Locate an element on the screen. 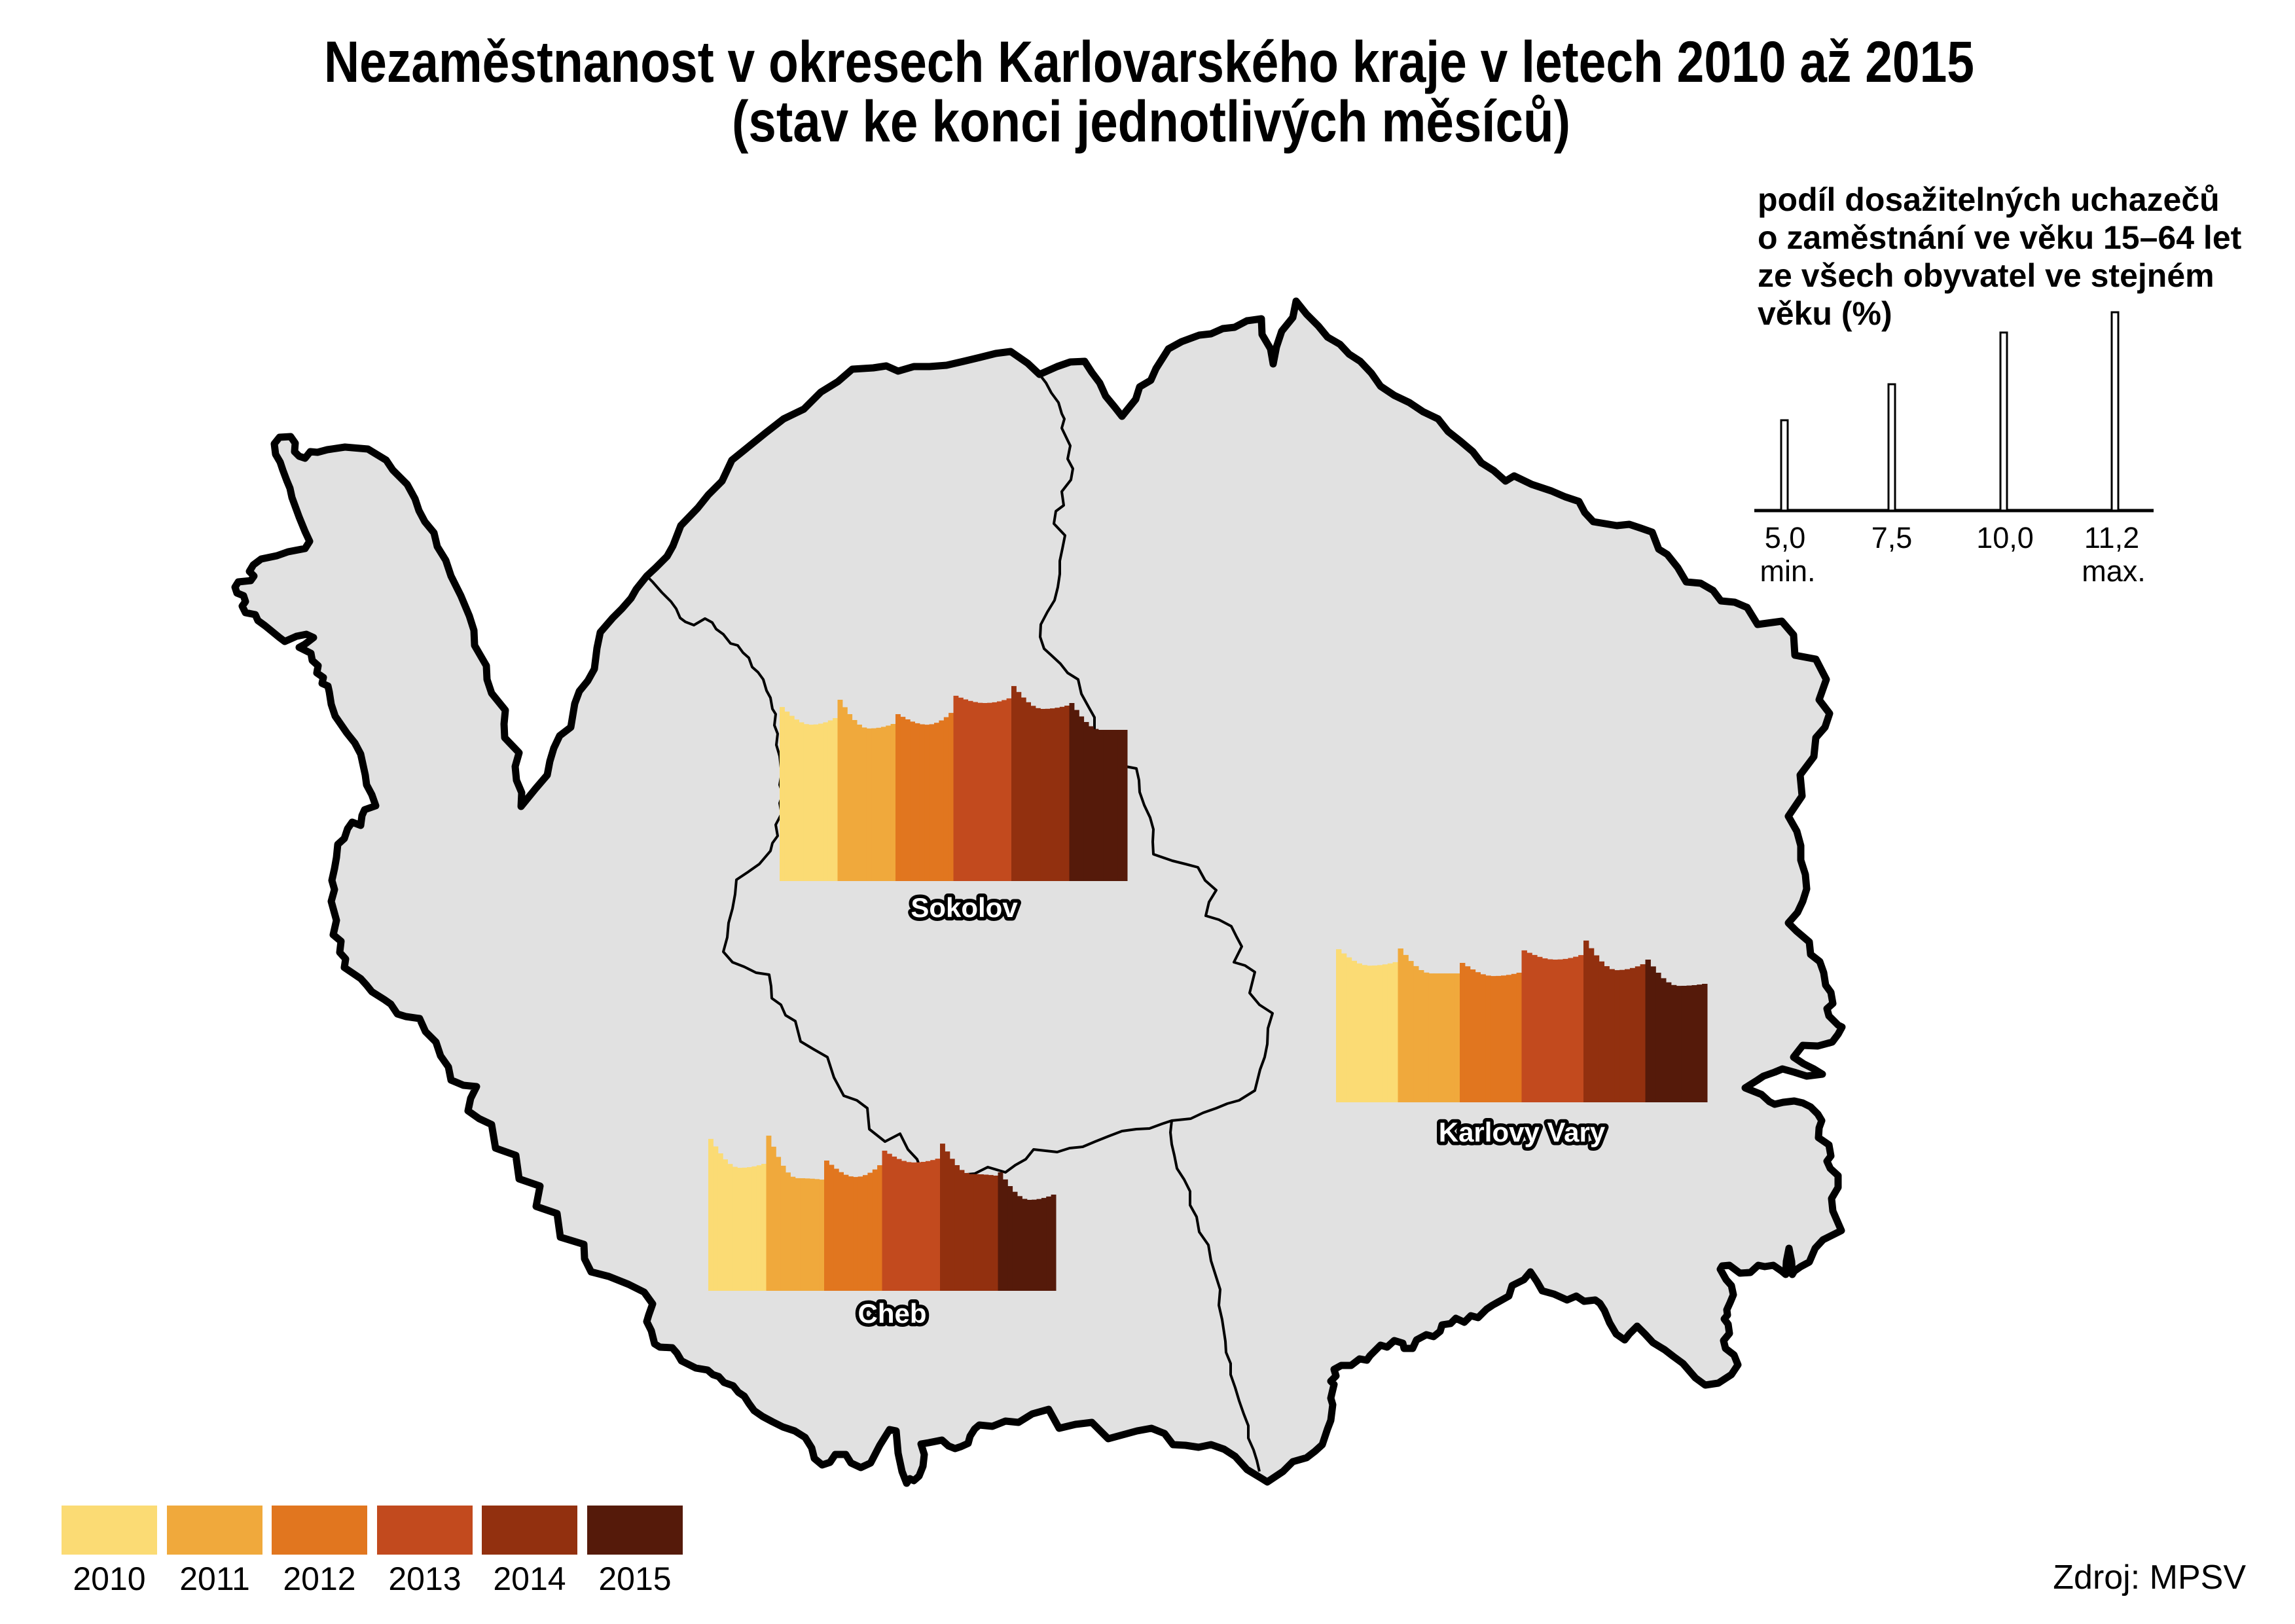 This screenshot has height=1624, width=2295. svg-text: 2014 is located at coordinates (529, 1579).